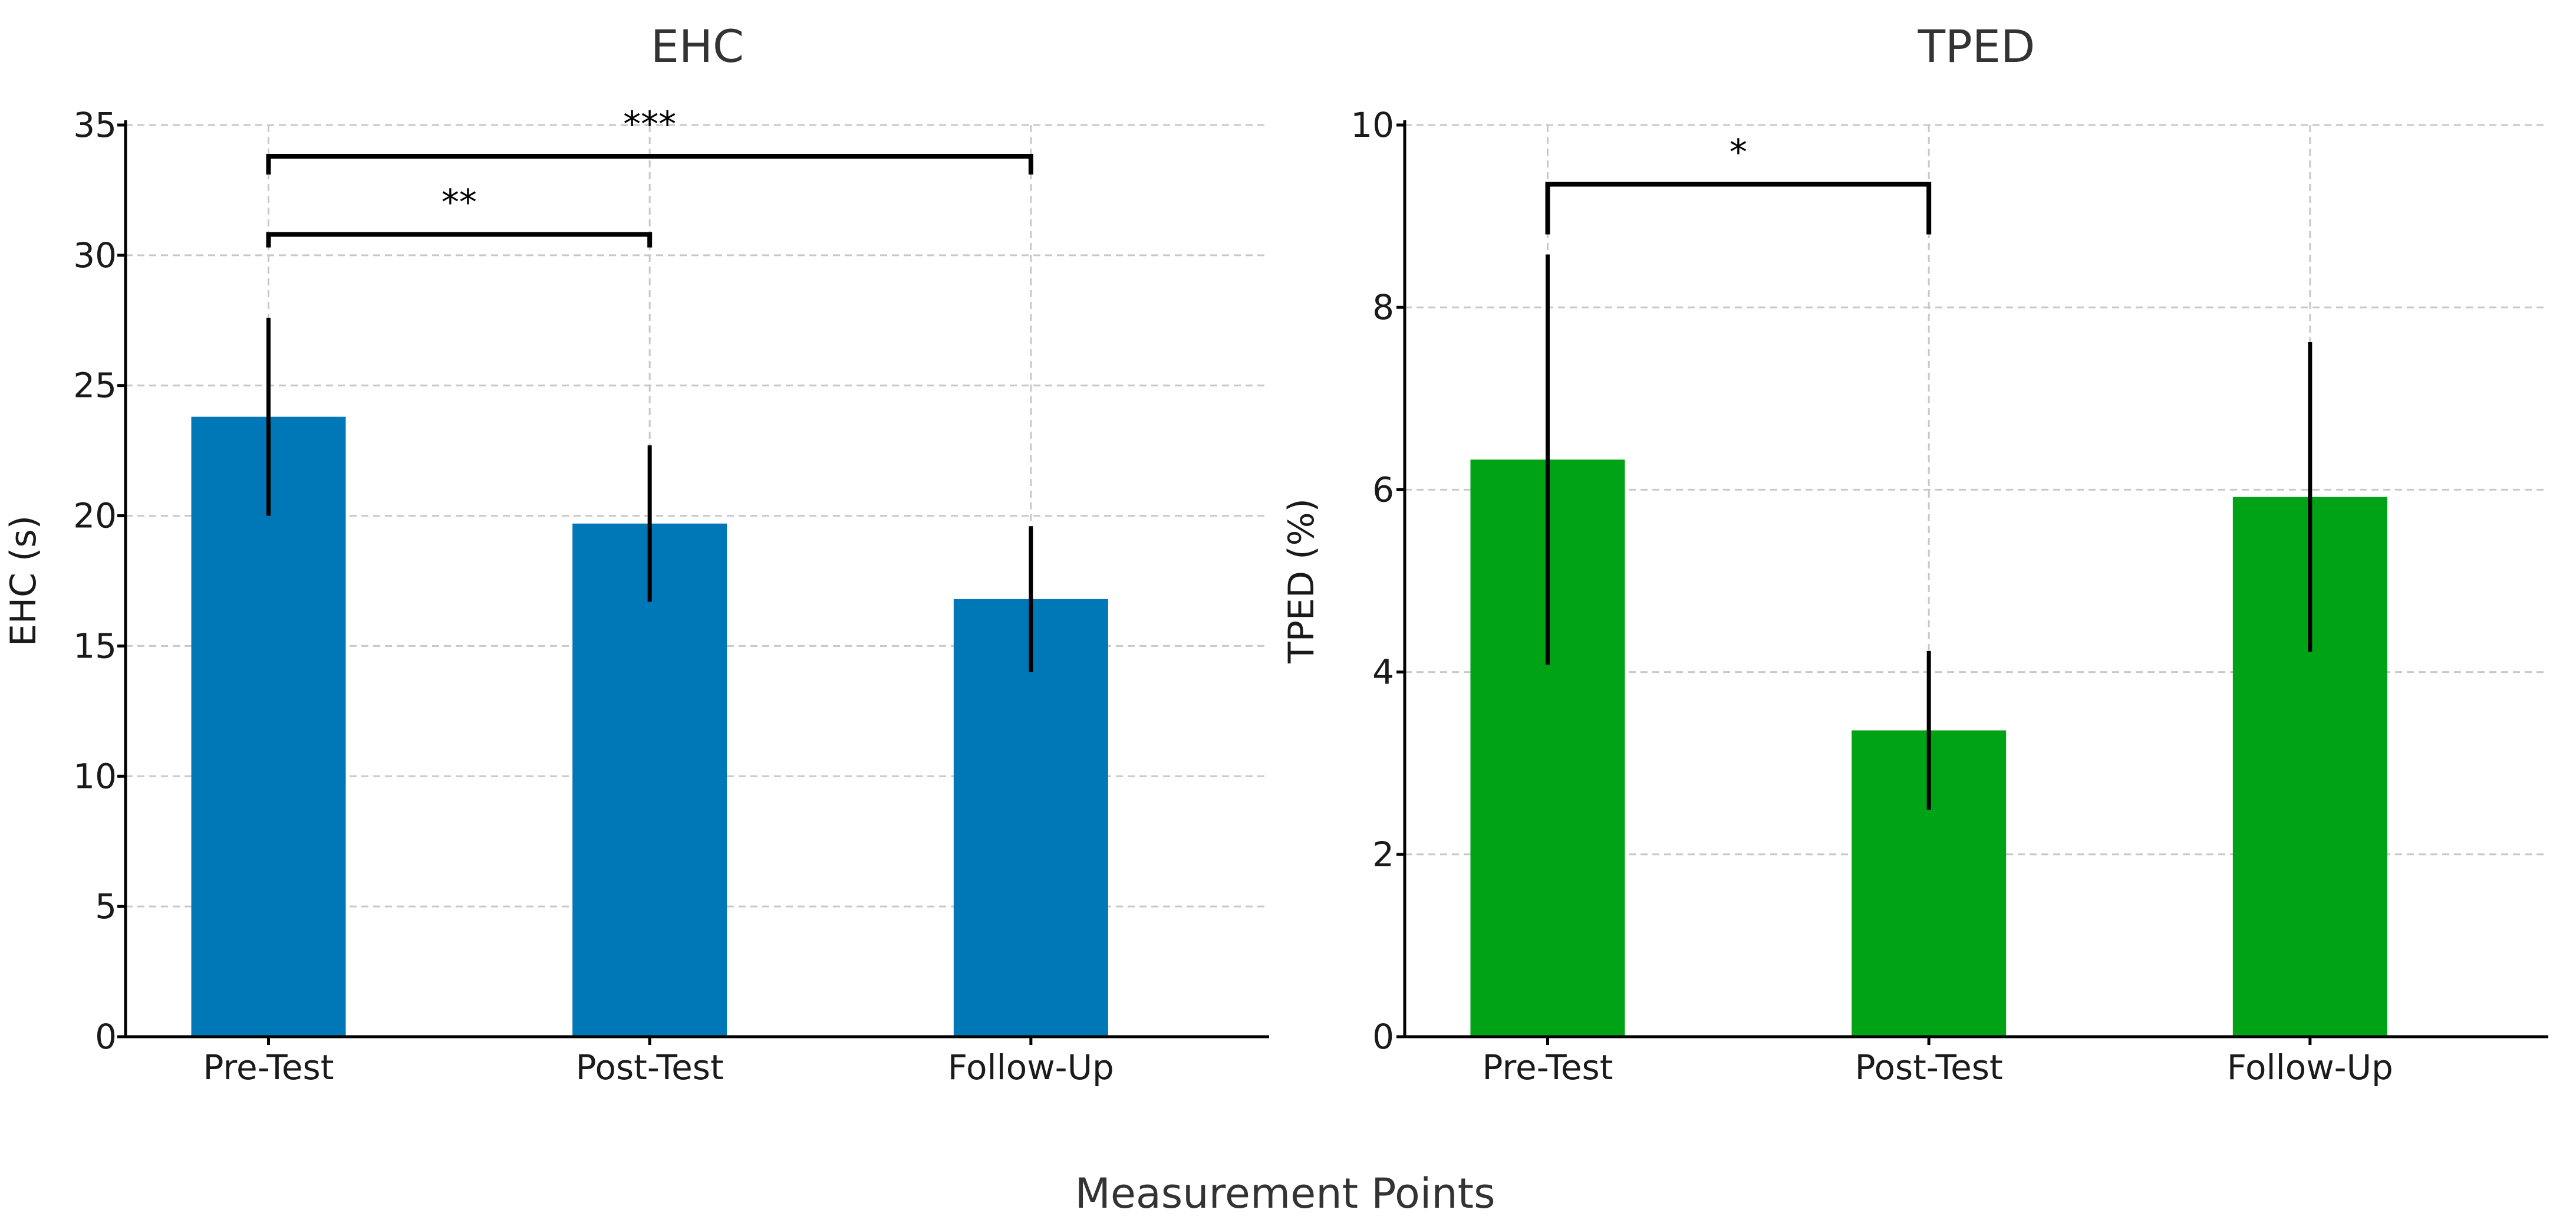 The image size is (2576, 1226). I want to click on significance-label: *, so click(1738, 152).